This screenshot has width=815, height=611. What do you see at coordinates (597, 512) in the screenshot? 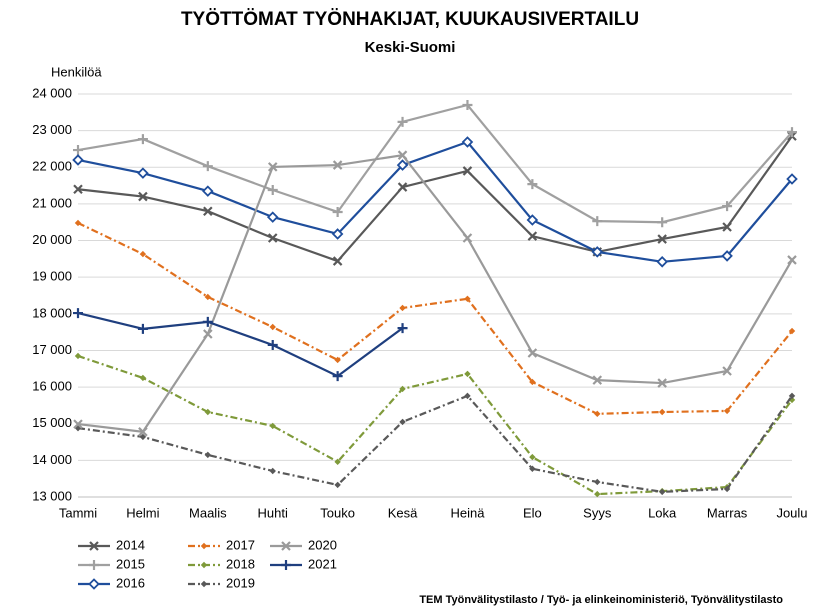
I see `x-tick-label: Syys` at bounding box center [597, 512].